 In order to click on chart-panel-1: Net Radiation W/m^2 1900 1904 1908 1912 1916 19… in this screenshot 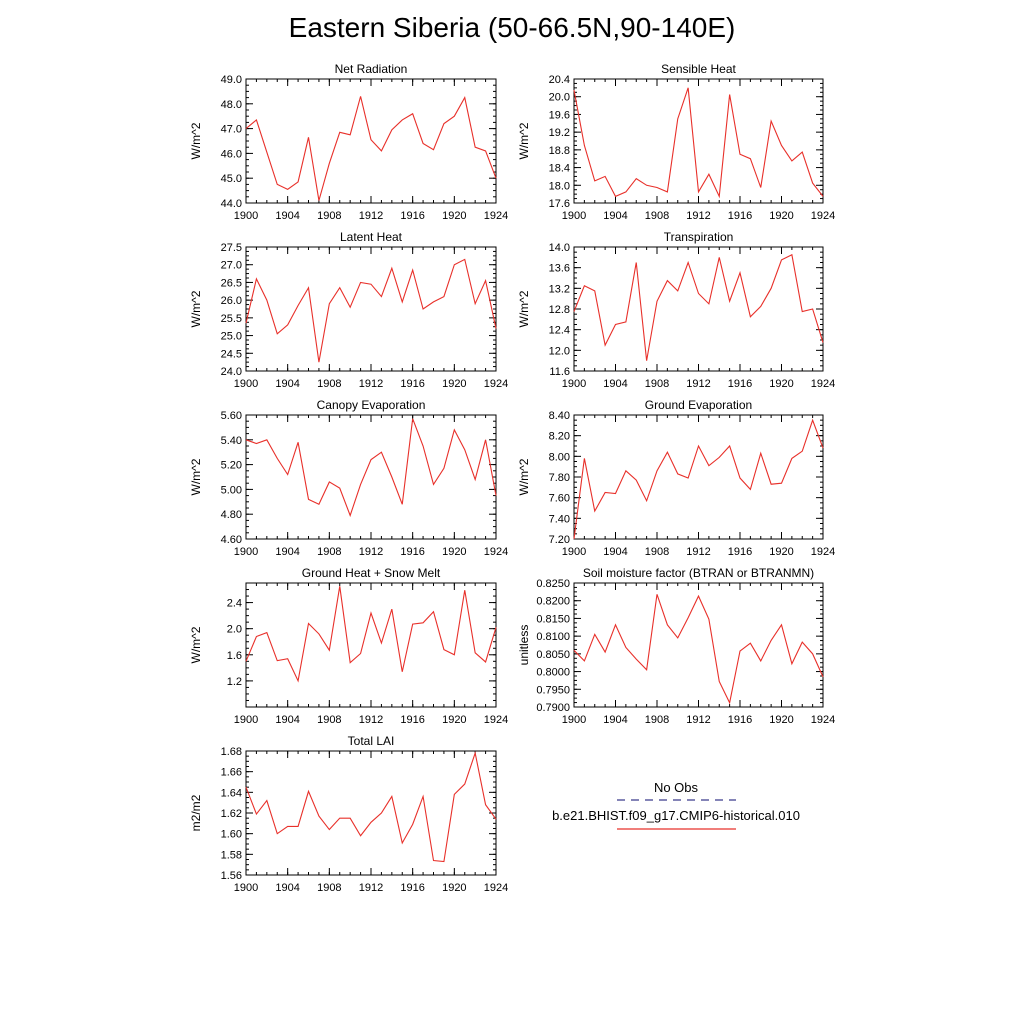, I will do `click(348, 142)`.